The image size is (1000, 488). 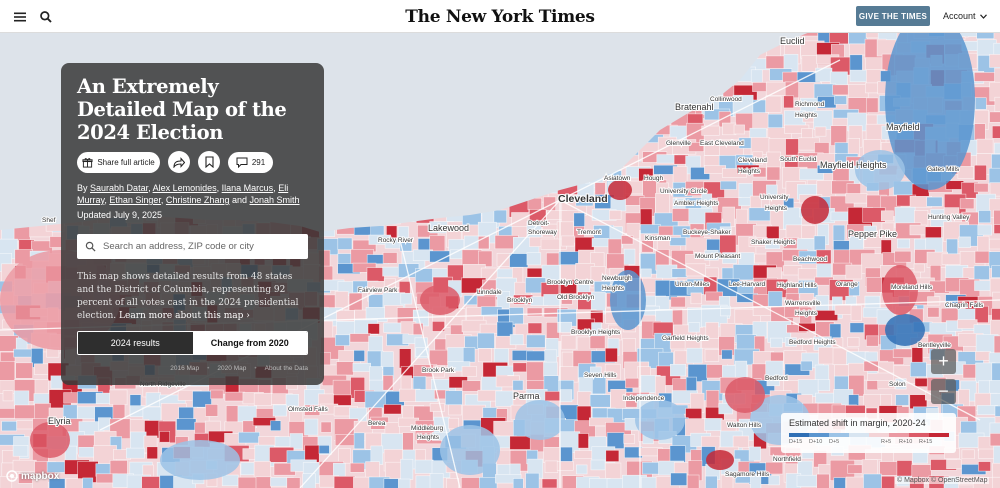 I want to click on author-link: Saurabh Datar, so click(x=119, y=188).